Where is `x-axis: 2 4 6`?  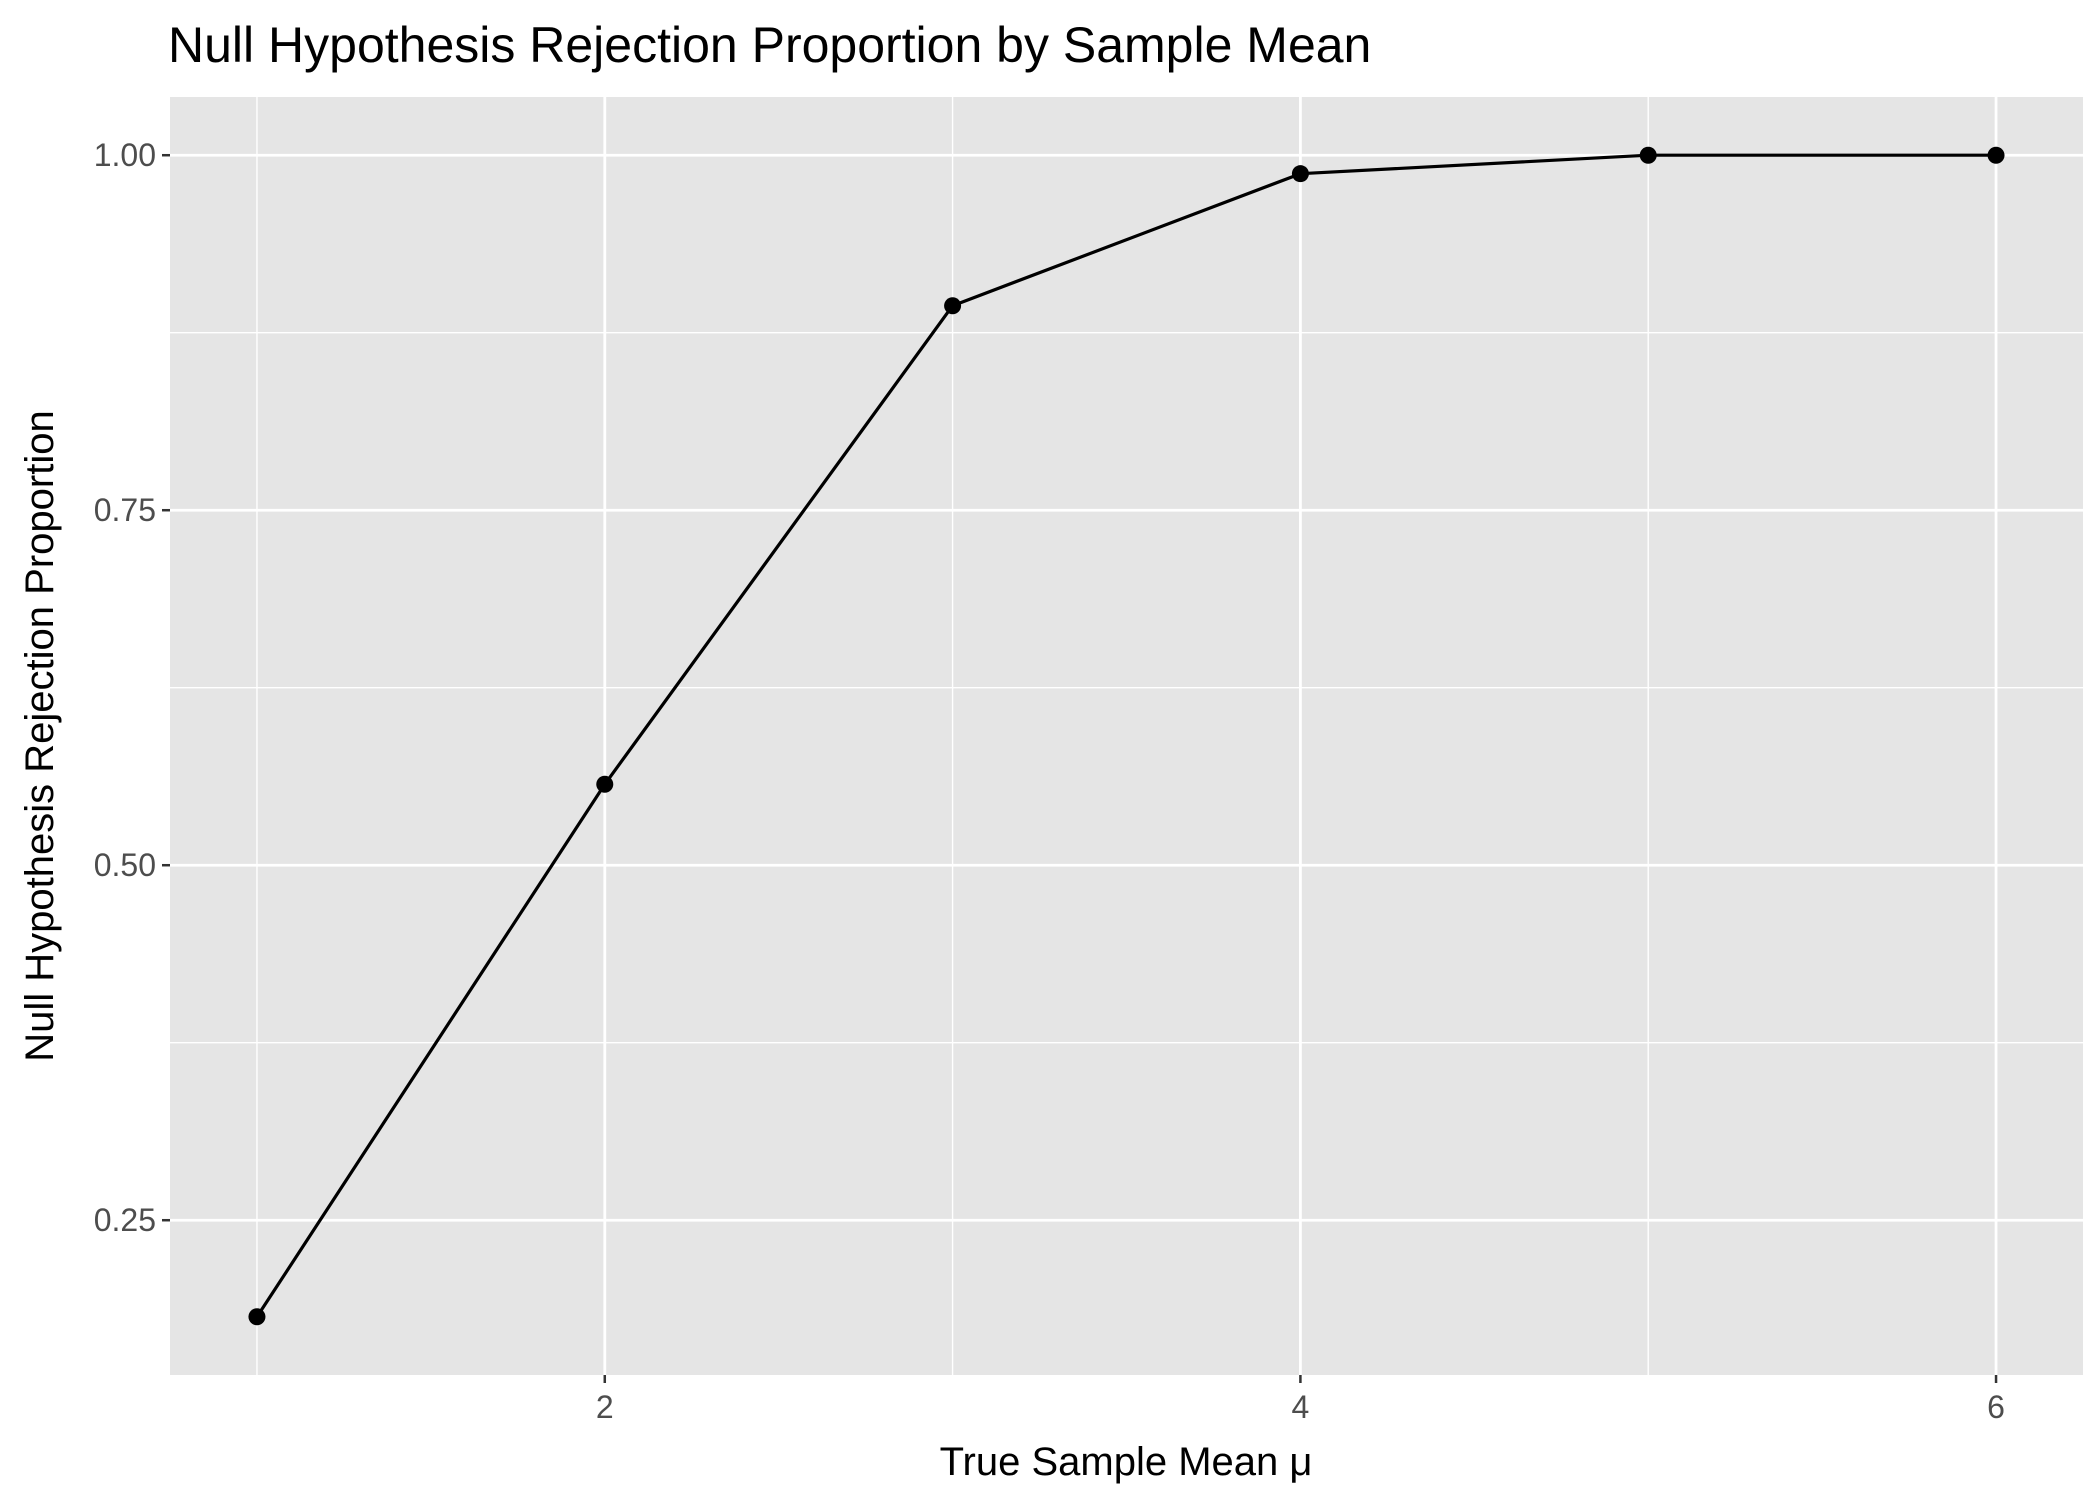
x-axis: 2 4 6 is located at coordinates (1300, 1400).